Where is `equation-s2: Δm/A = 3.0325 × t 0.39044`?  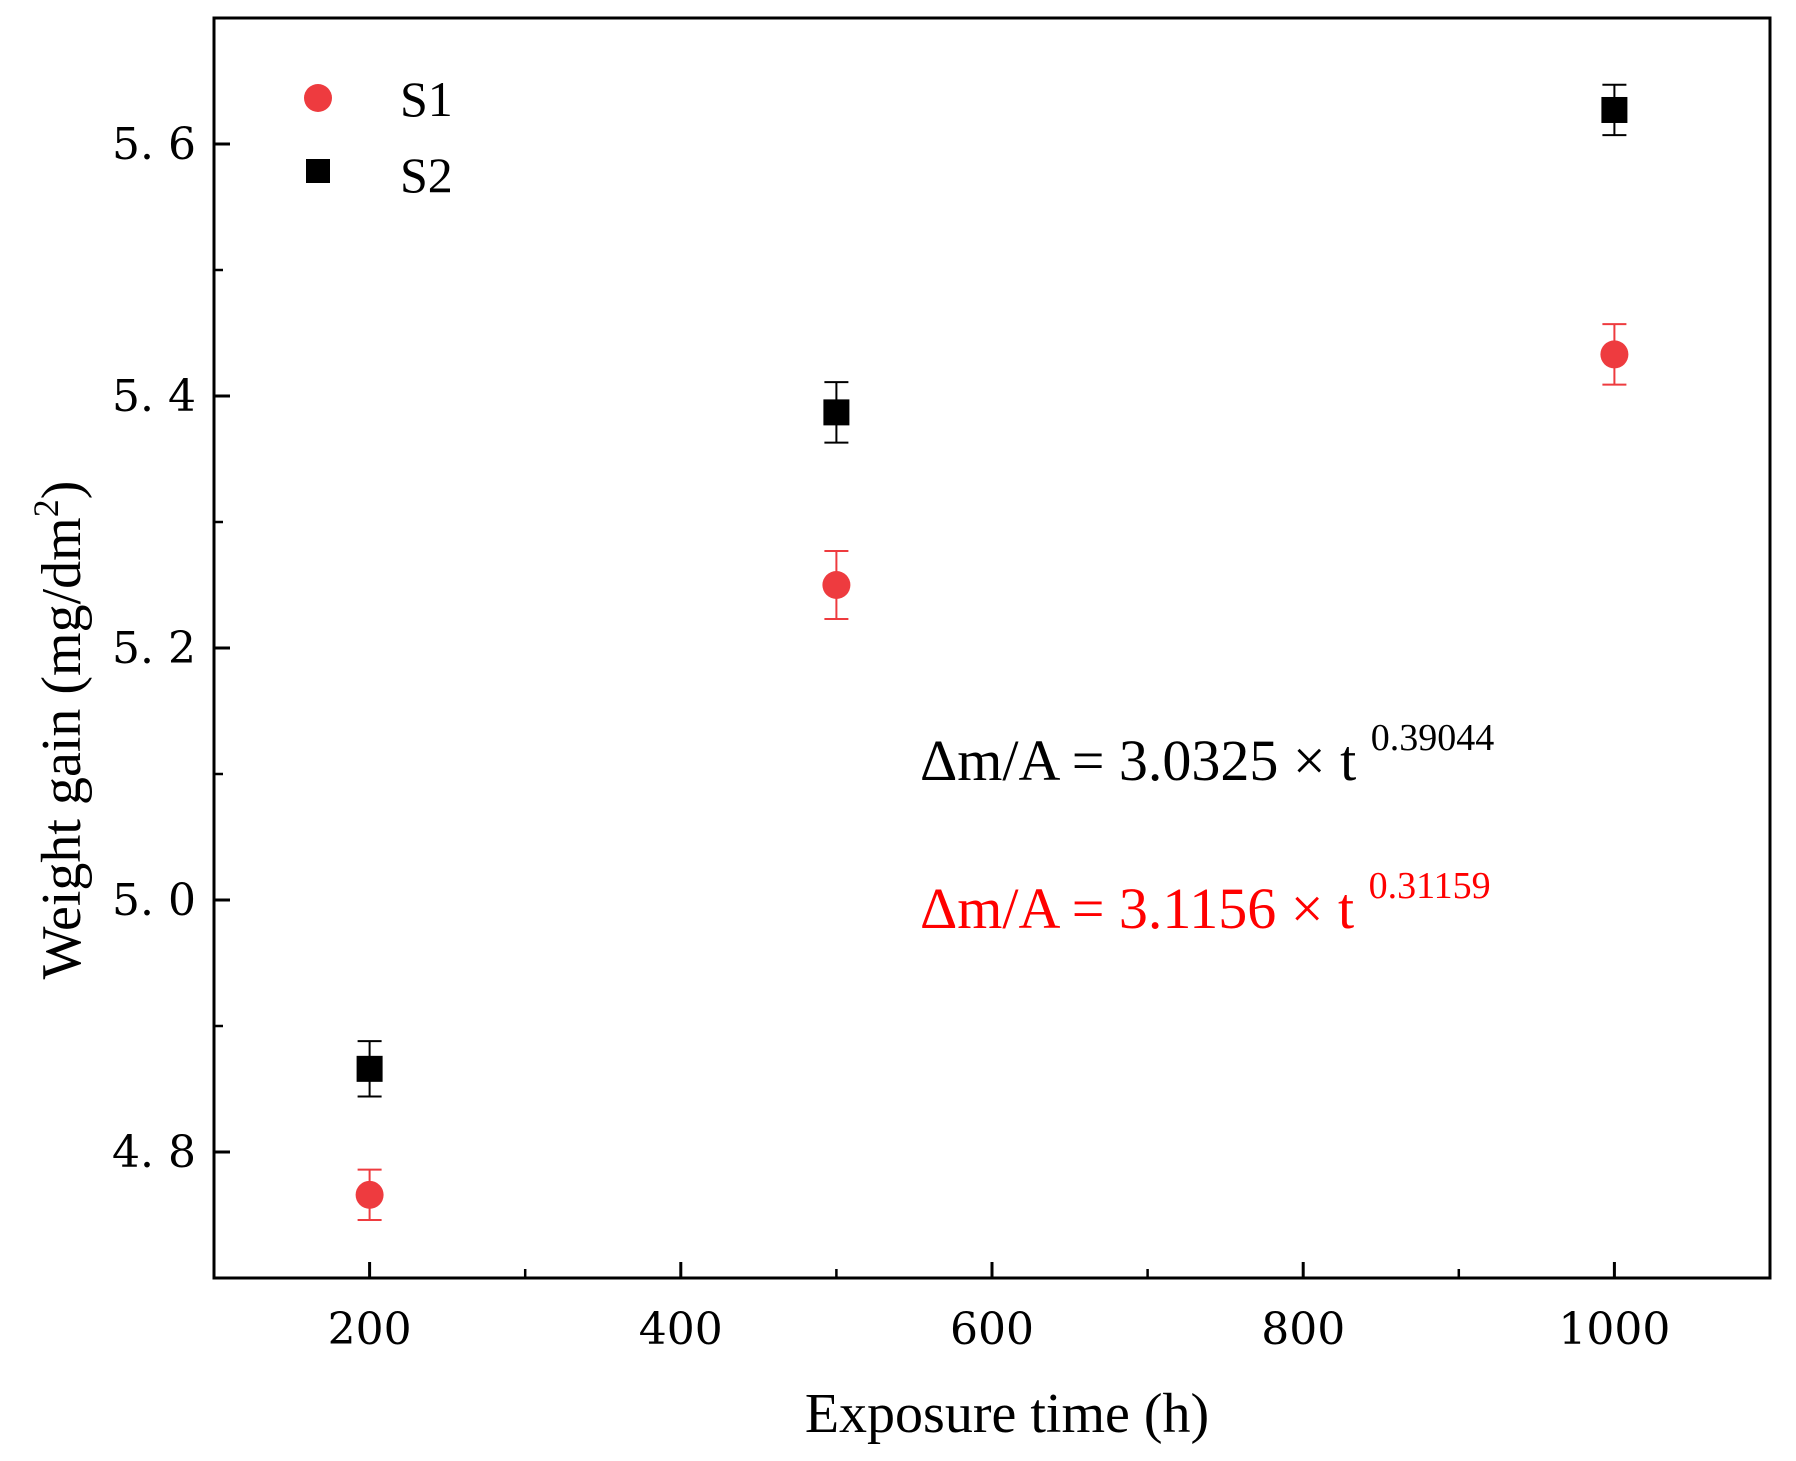
equation-s2: Δm/A = 3.0325 × t 0.39044 is located at coordinates (1207, 755).